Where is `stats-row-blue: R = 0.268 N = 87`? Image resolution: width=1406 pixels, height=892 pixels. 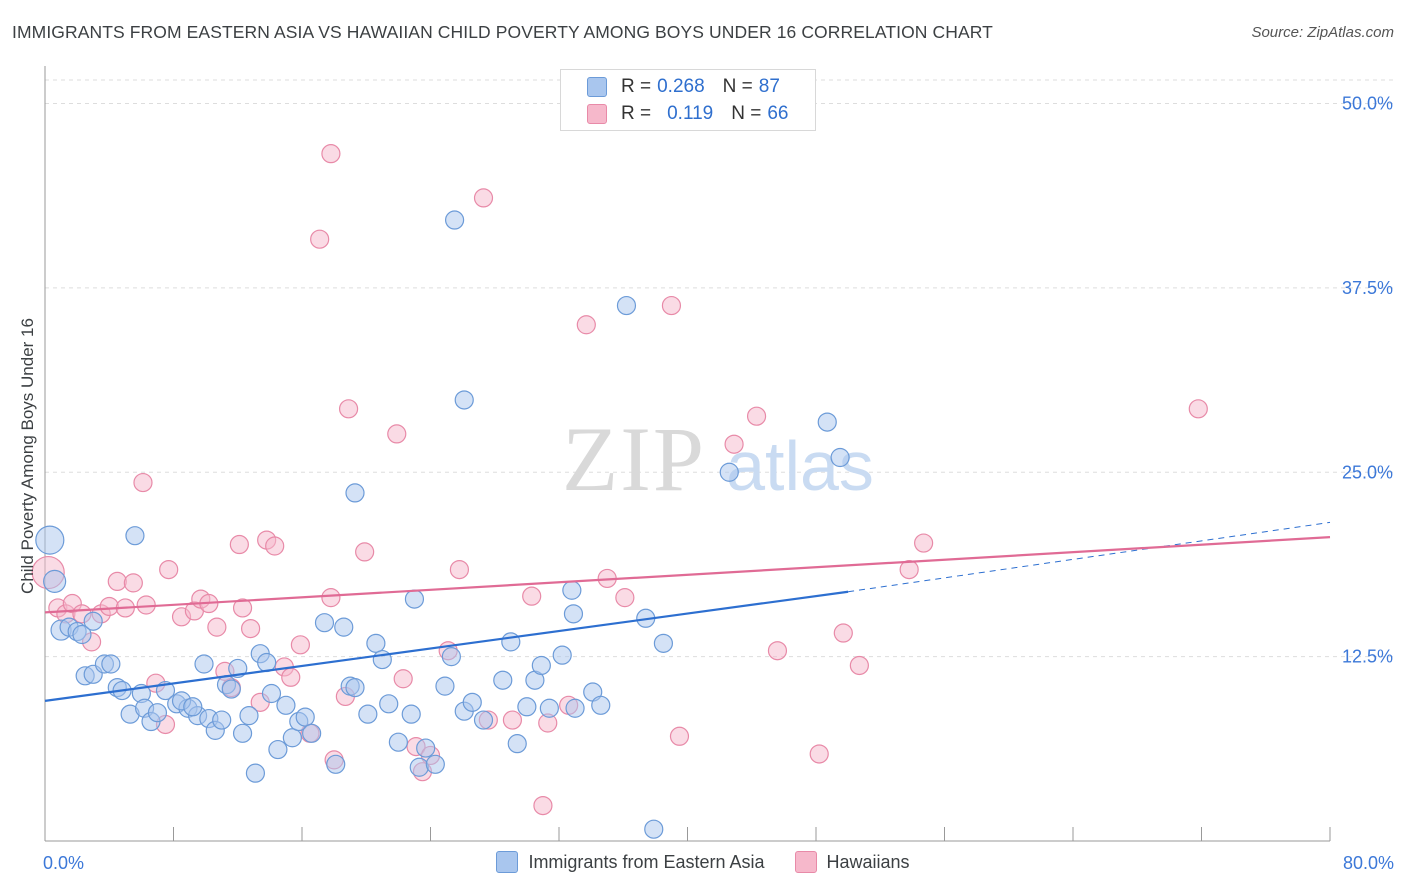
stats-row-blue: R = 0.268 N = 87 is located at coordinates (683, 87).